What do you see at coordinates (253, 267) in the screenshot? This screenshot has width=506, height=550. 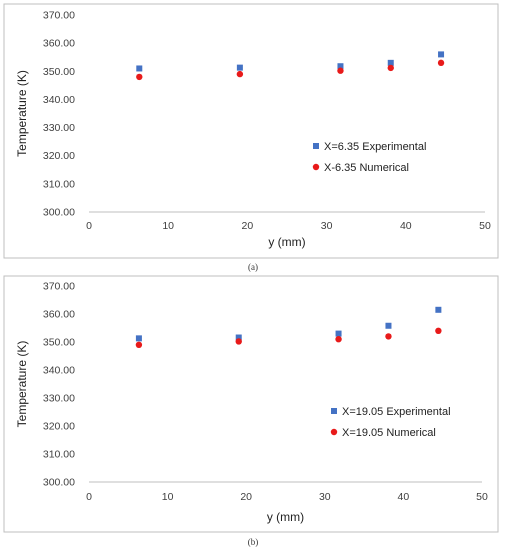 I see `panel-caption: (a)` at bounding box center [253, 267].